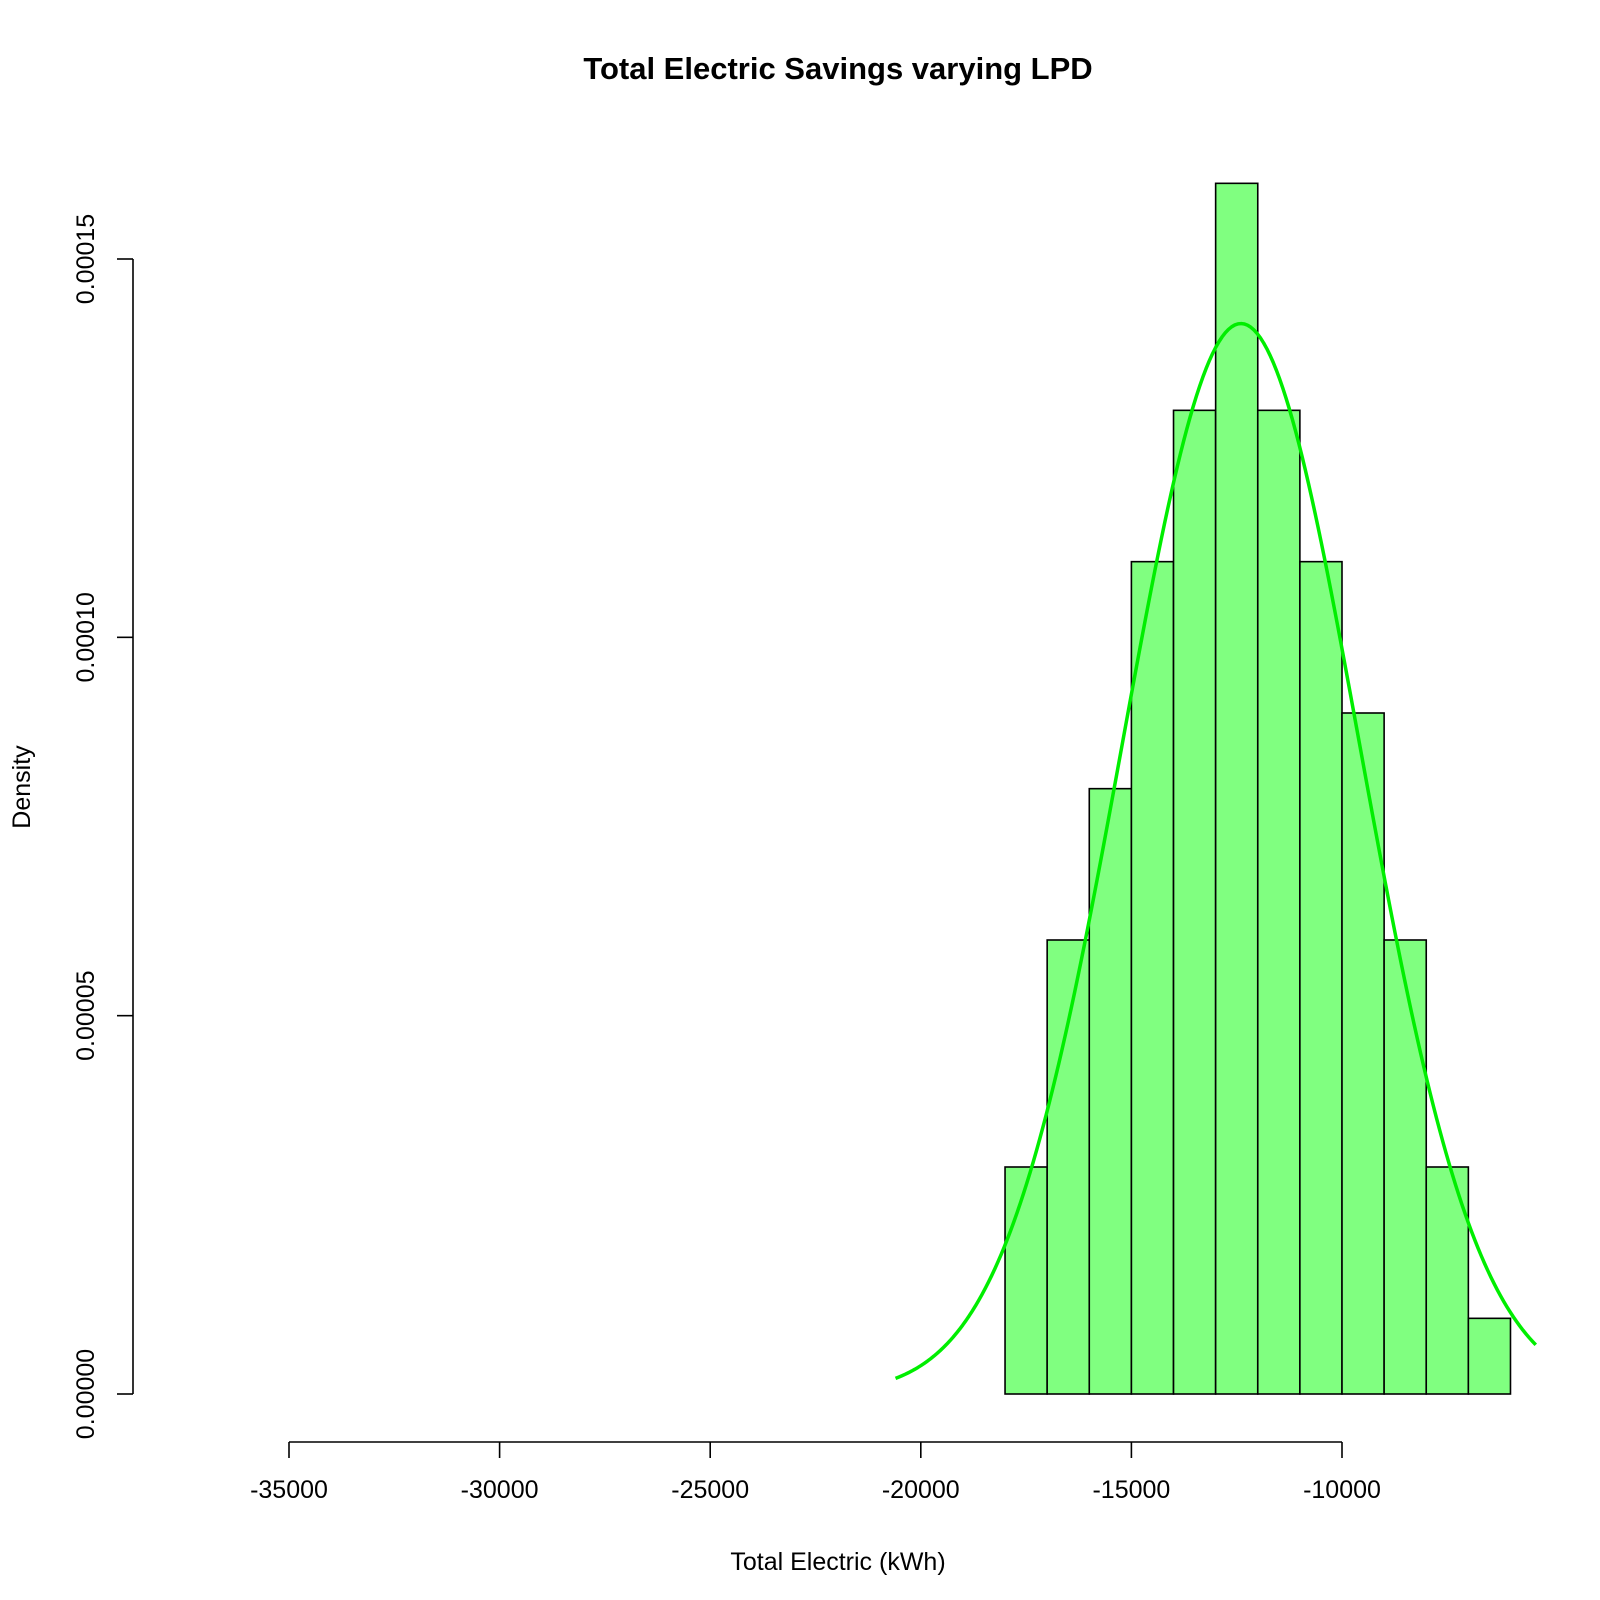 The image size is (1600, 1600). Describe the element at coordinates (22, 787) in the screenshot. I see `y-axis-label: Density` at that location.